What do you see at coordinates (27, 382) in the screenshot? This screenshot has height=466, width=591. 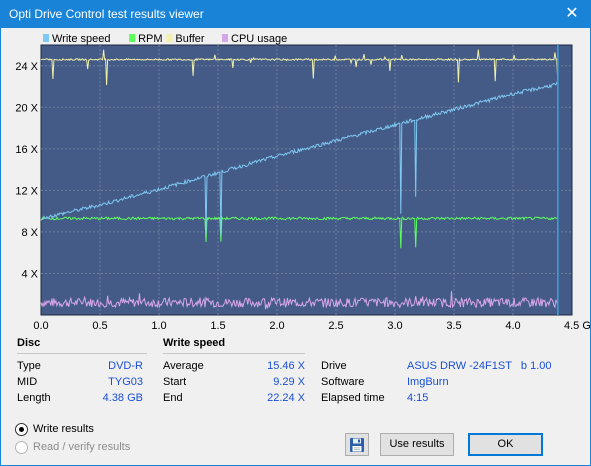 I see `disc-mid-label: MID` at bounding box center [27, 382].